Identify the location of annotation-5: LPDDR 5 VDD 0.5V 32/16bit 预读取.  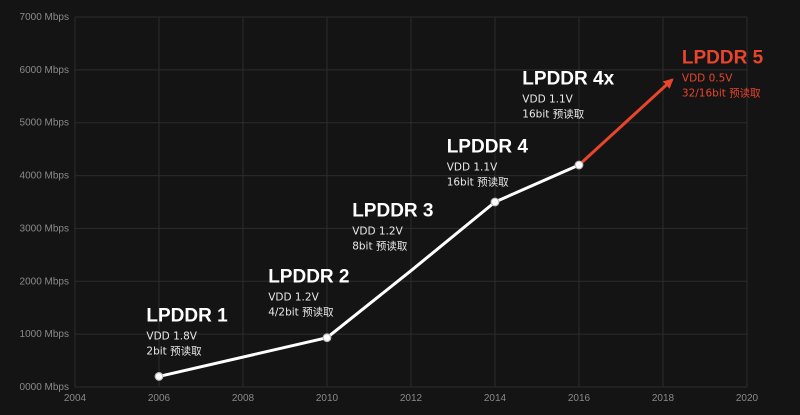
(723, 74).